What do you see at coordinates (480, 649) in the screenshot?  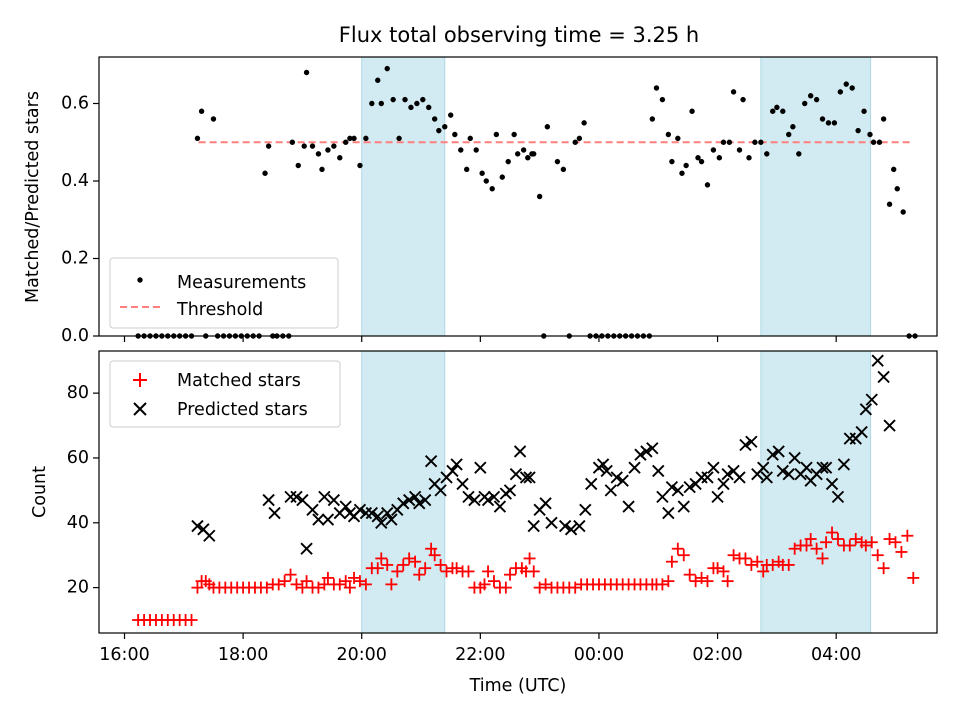 I see `bottom-x-ticks: 16:00 18:00 20:00 22:00 00:00 02:00 04:00` at bounding box center [480, 649].